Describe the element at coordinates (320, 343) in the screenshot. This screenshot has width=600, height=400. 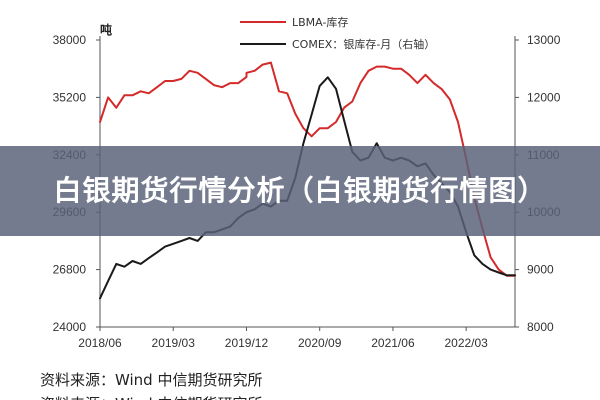
I see `x-tick-label: 2020/09` at that location.